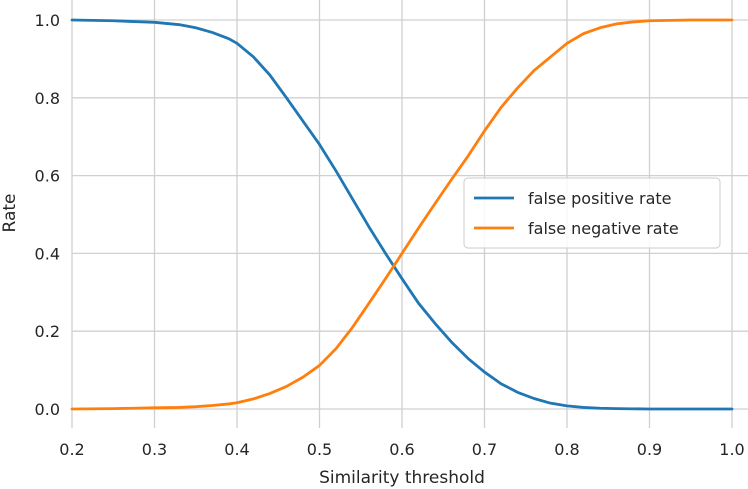 The height and width of the screenshot is (489, 748). I want to click on legend-box, so click(592, 213).